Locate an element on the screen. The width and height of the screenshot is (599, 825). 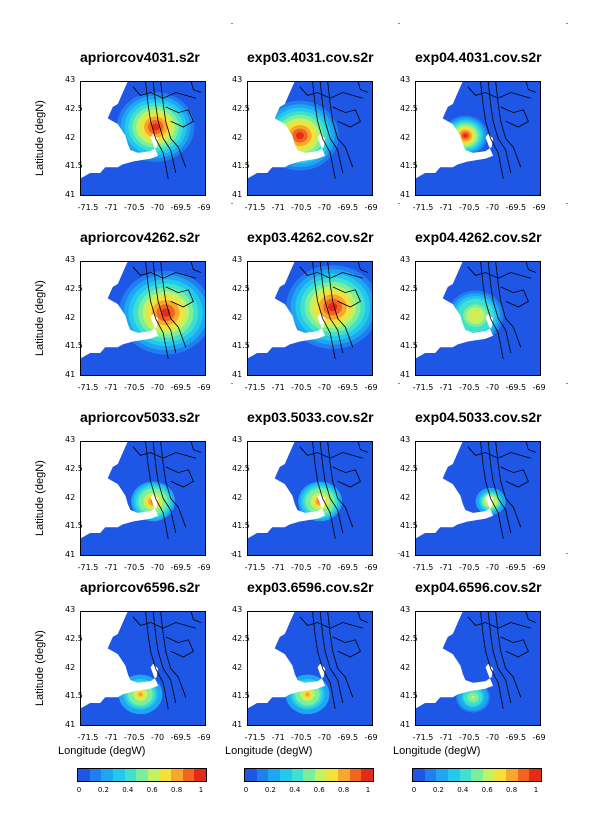
panel-title: exp03.4031.cov.s2r is located at coordinates (310, 57).